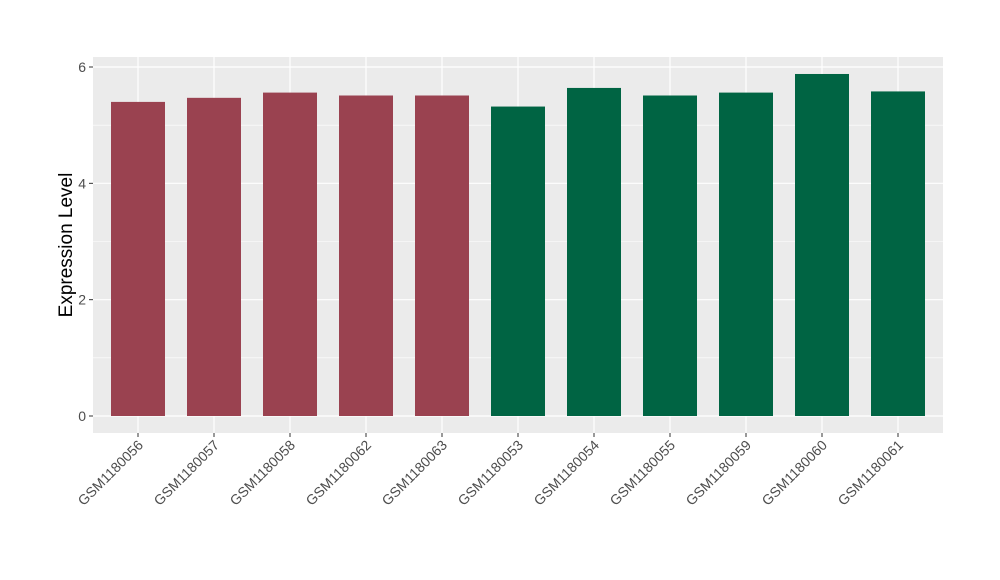  I want to click on x-tick-label: GSM1180056, so click(110, 473).